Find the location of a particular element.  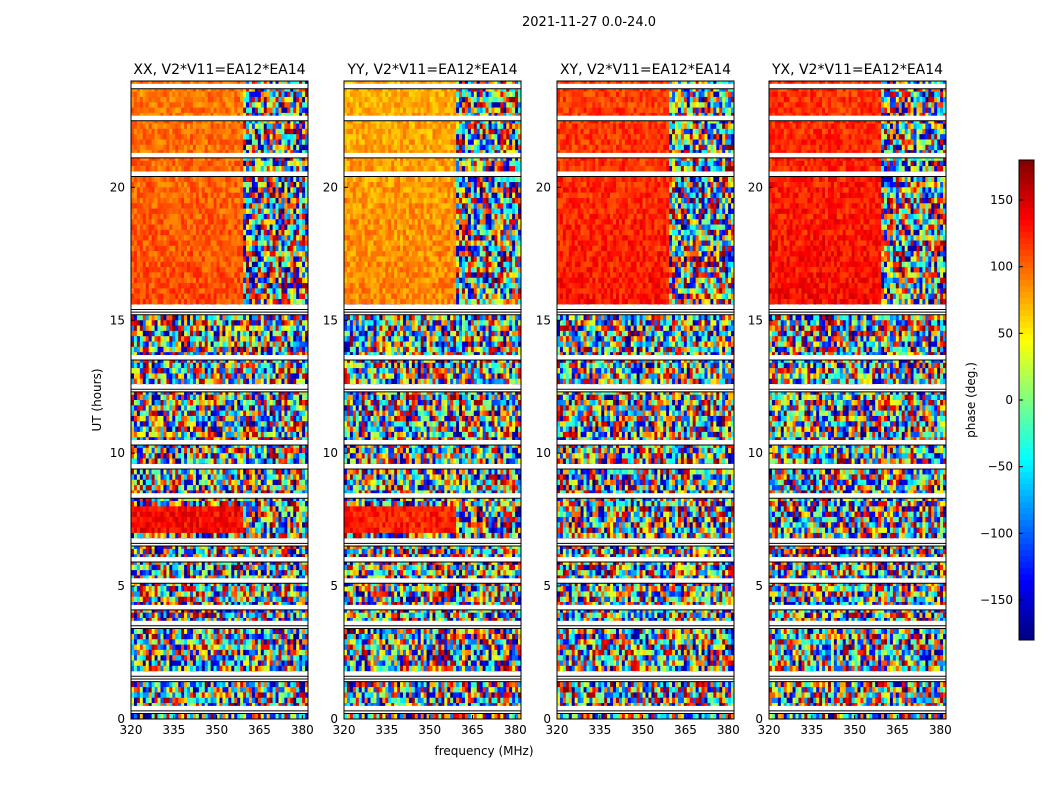

colorbar-tick-label: 100 is located at coordinates (1001, 267).